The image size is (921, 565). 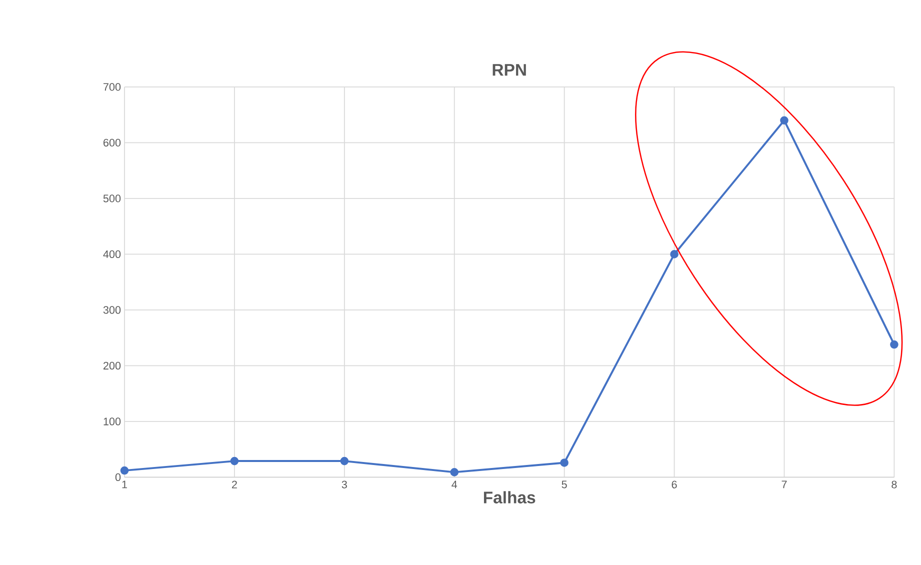 What do you see at coordinates (564, 484) in the screenshot?
I see `x-tick-label: 5` at bounding box center [564, 484].